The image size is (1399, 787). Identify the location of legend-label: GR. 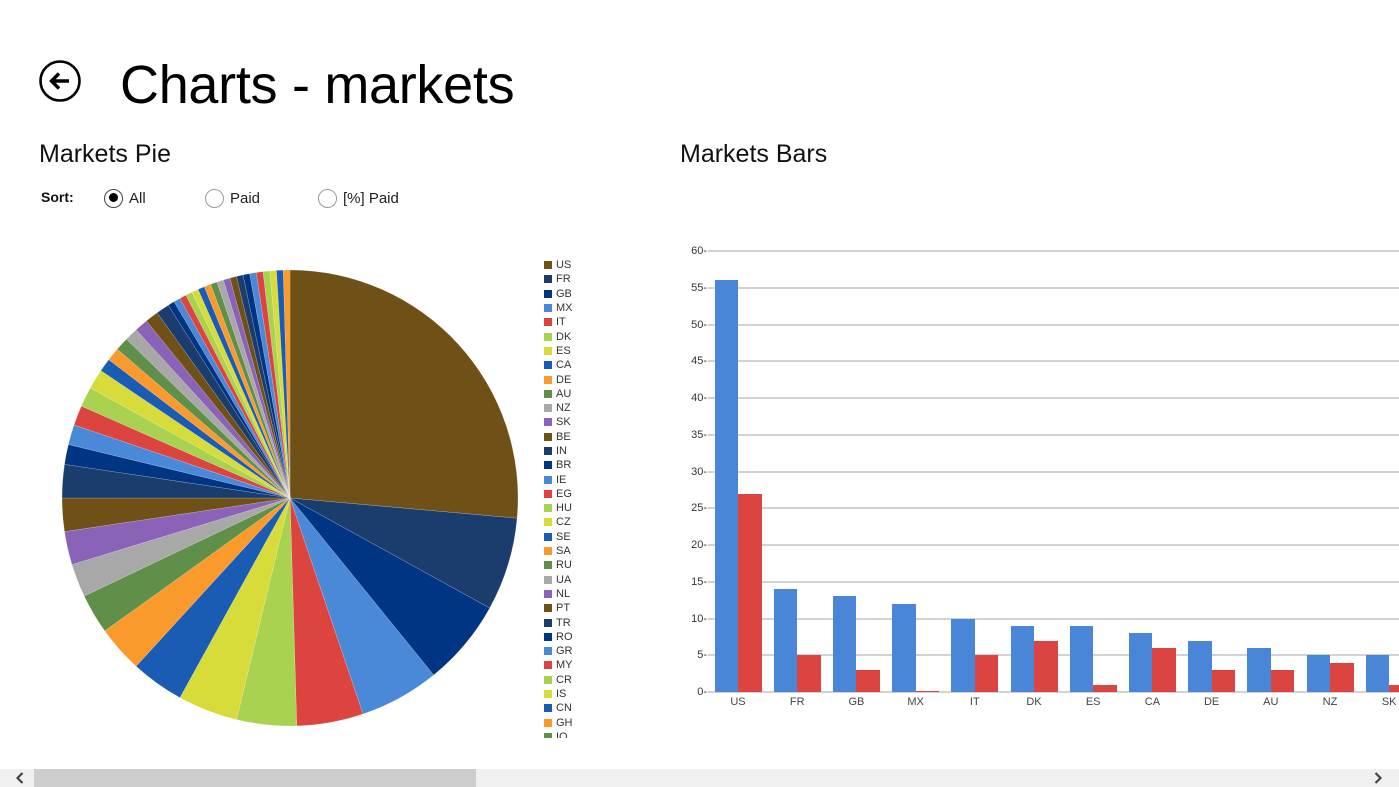
(564, 651).